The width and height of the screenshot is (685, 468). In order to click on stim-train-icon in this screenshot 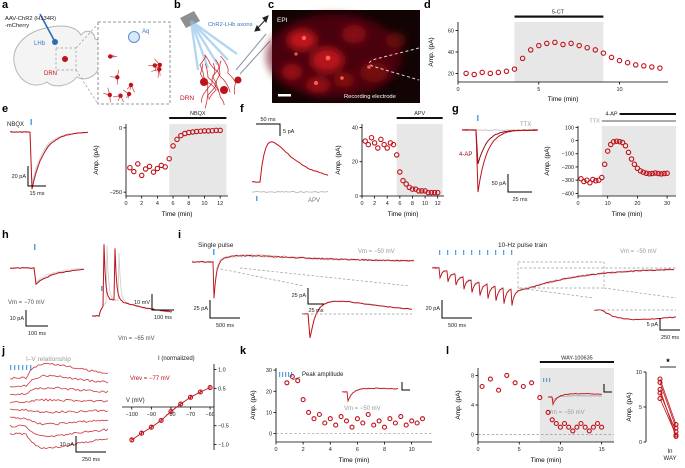, I will do `click(21, 367)`.